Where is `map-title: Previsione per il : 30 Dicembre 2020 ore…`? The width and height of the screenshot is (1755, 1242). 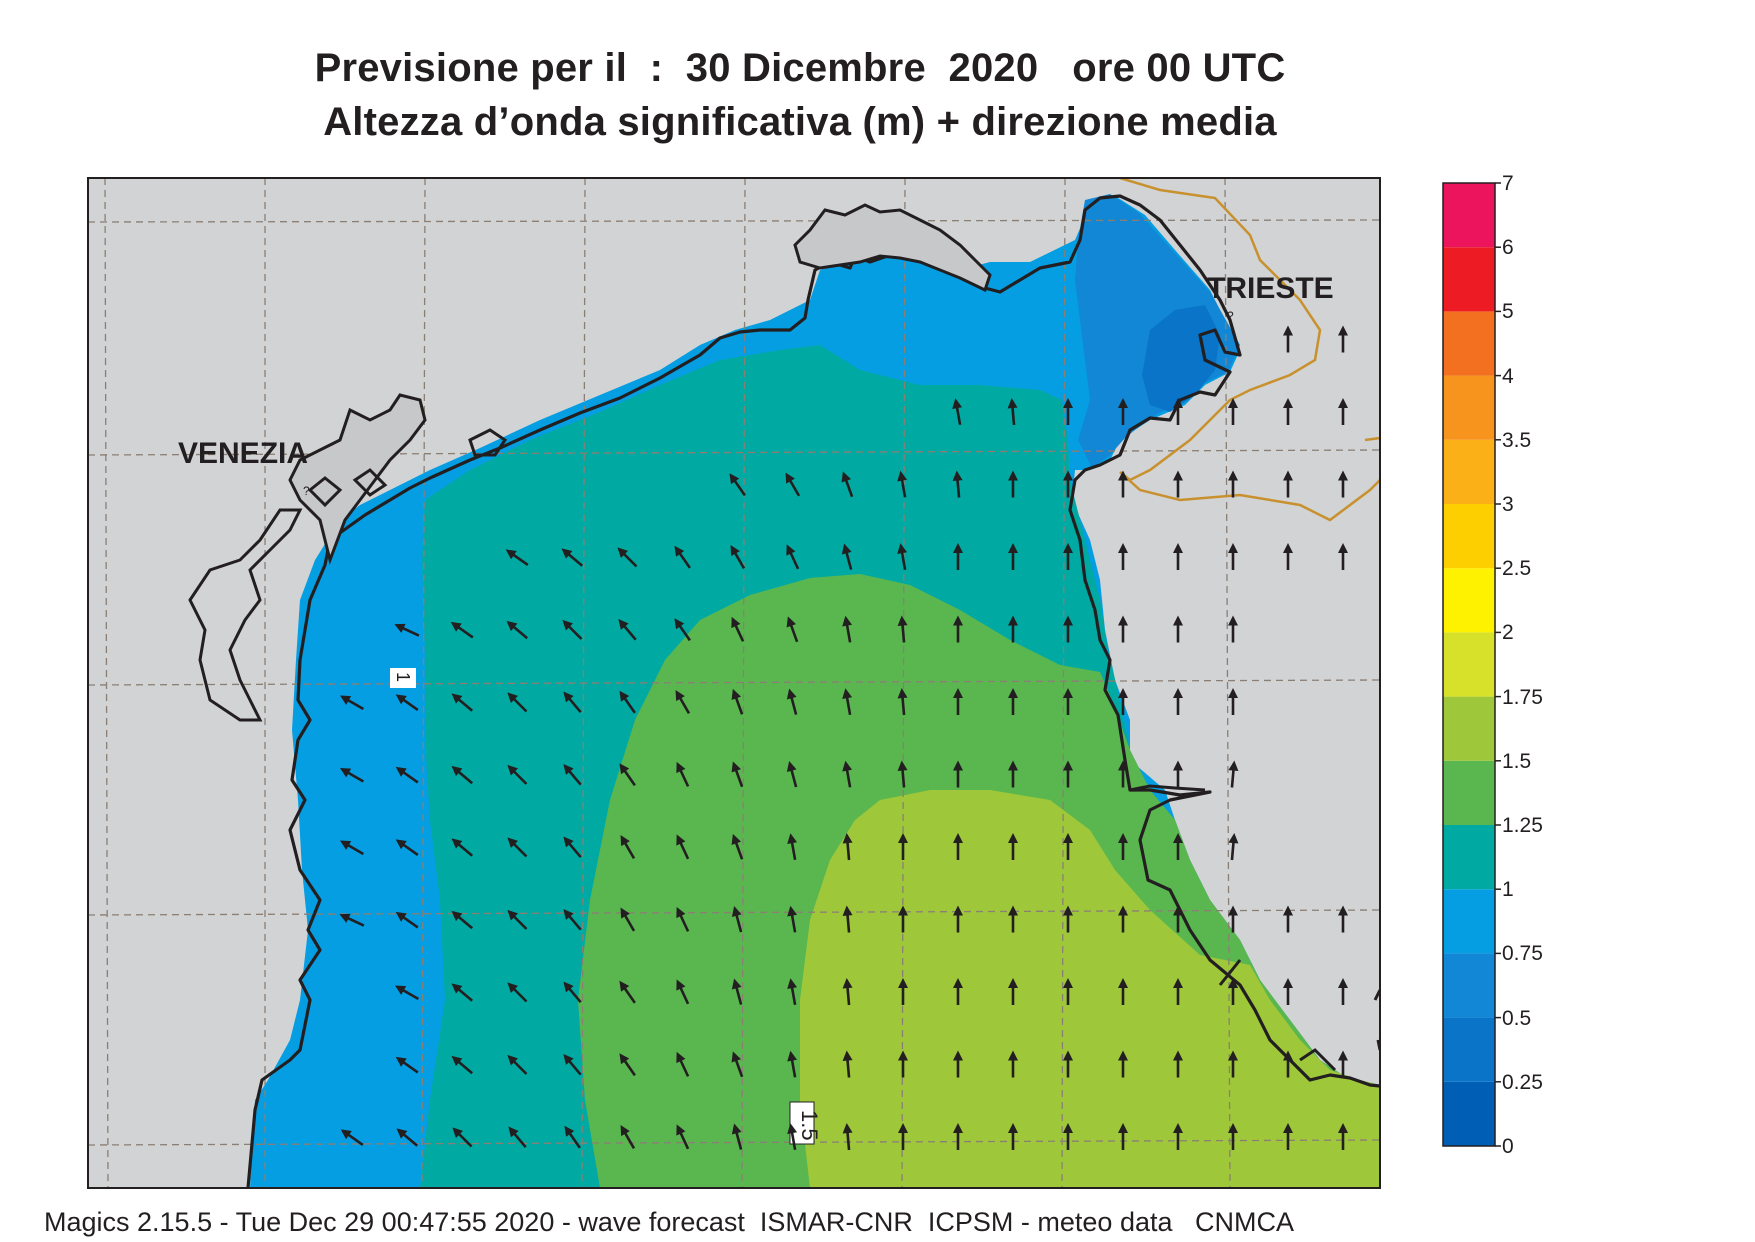 map-title: Previsione per il : 30 Dicembre 2020 ore… is located at coordinates (800, 68).